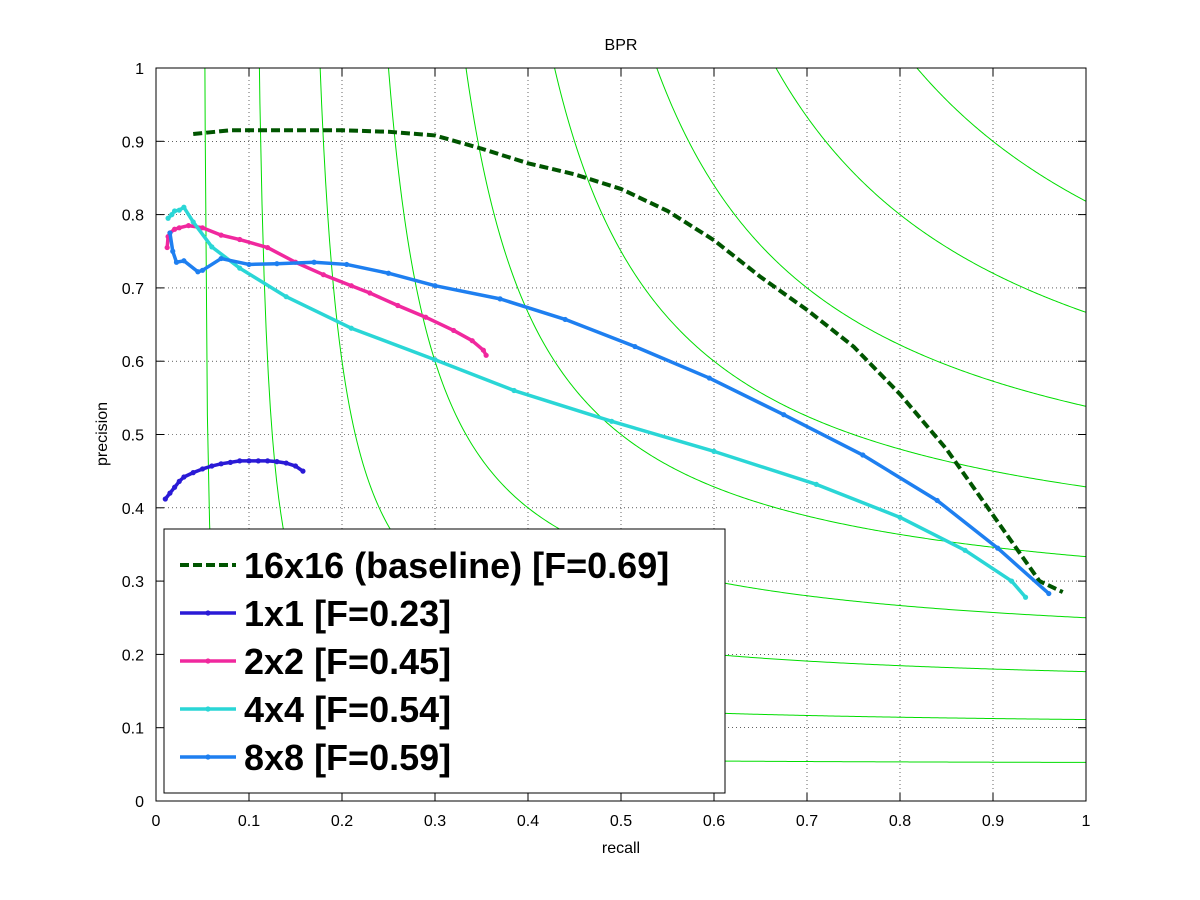  Describe the element at coordinates (347, 709) in the screenshot. I see `legend-label: 4x4 [F=0.54]` at that location.